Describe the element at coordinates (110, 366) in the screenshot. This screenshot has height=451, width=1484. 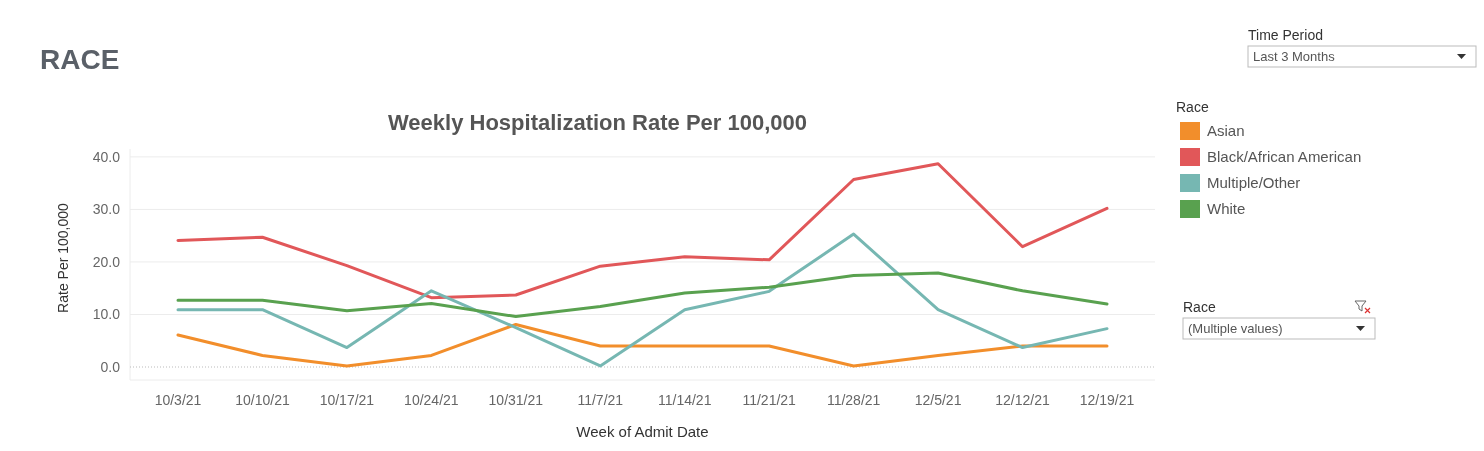
I see `y-tick-label: 0.0` at that location.